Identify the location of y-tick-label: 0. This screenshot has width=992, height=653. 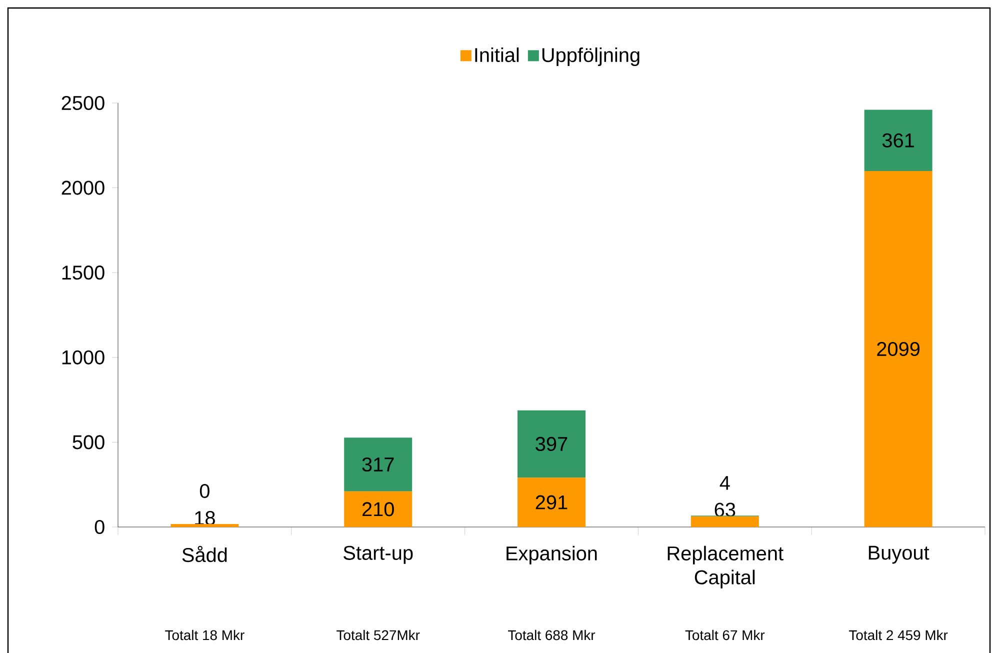
(99, 527).